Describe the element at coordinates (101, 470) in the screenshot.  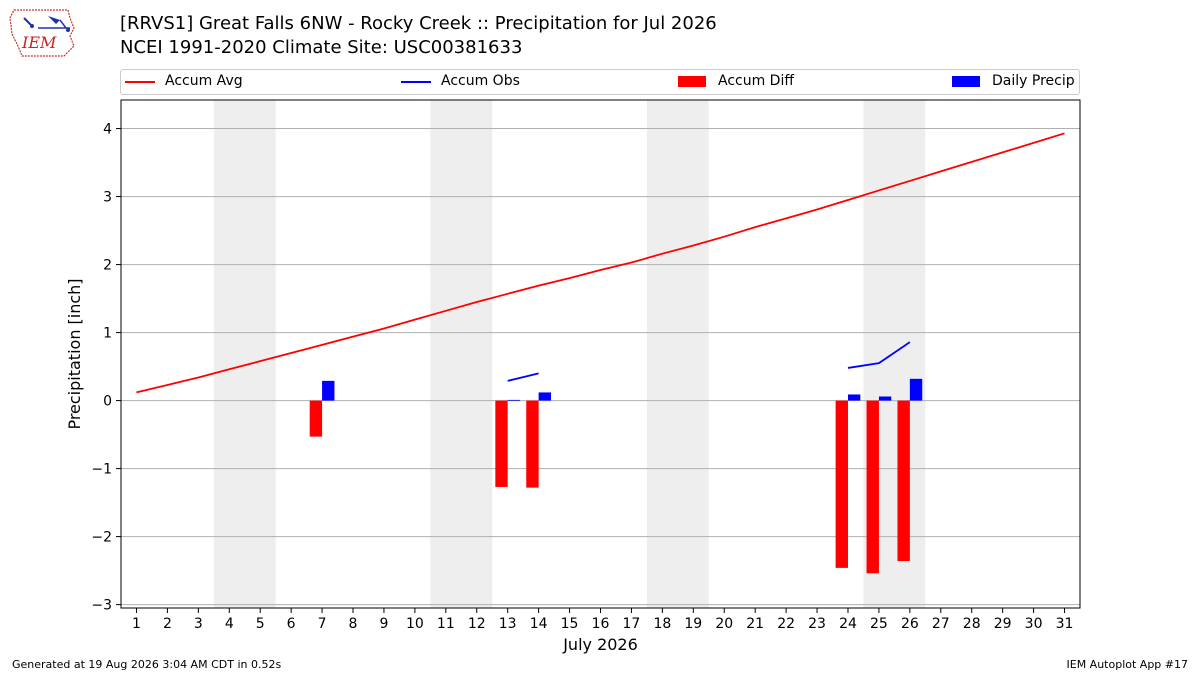
I see `y-tick-label: −1` at that location.